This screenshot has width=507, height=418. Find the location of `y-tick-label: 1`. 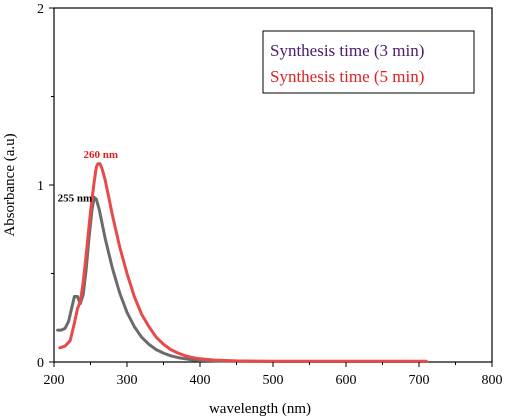

y-tick-label: 1 is located at coordinates (40, 186).